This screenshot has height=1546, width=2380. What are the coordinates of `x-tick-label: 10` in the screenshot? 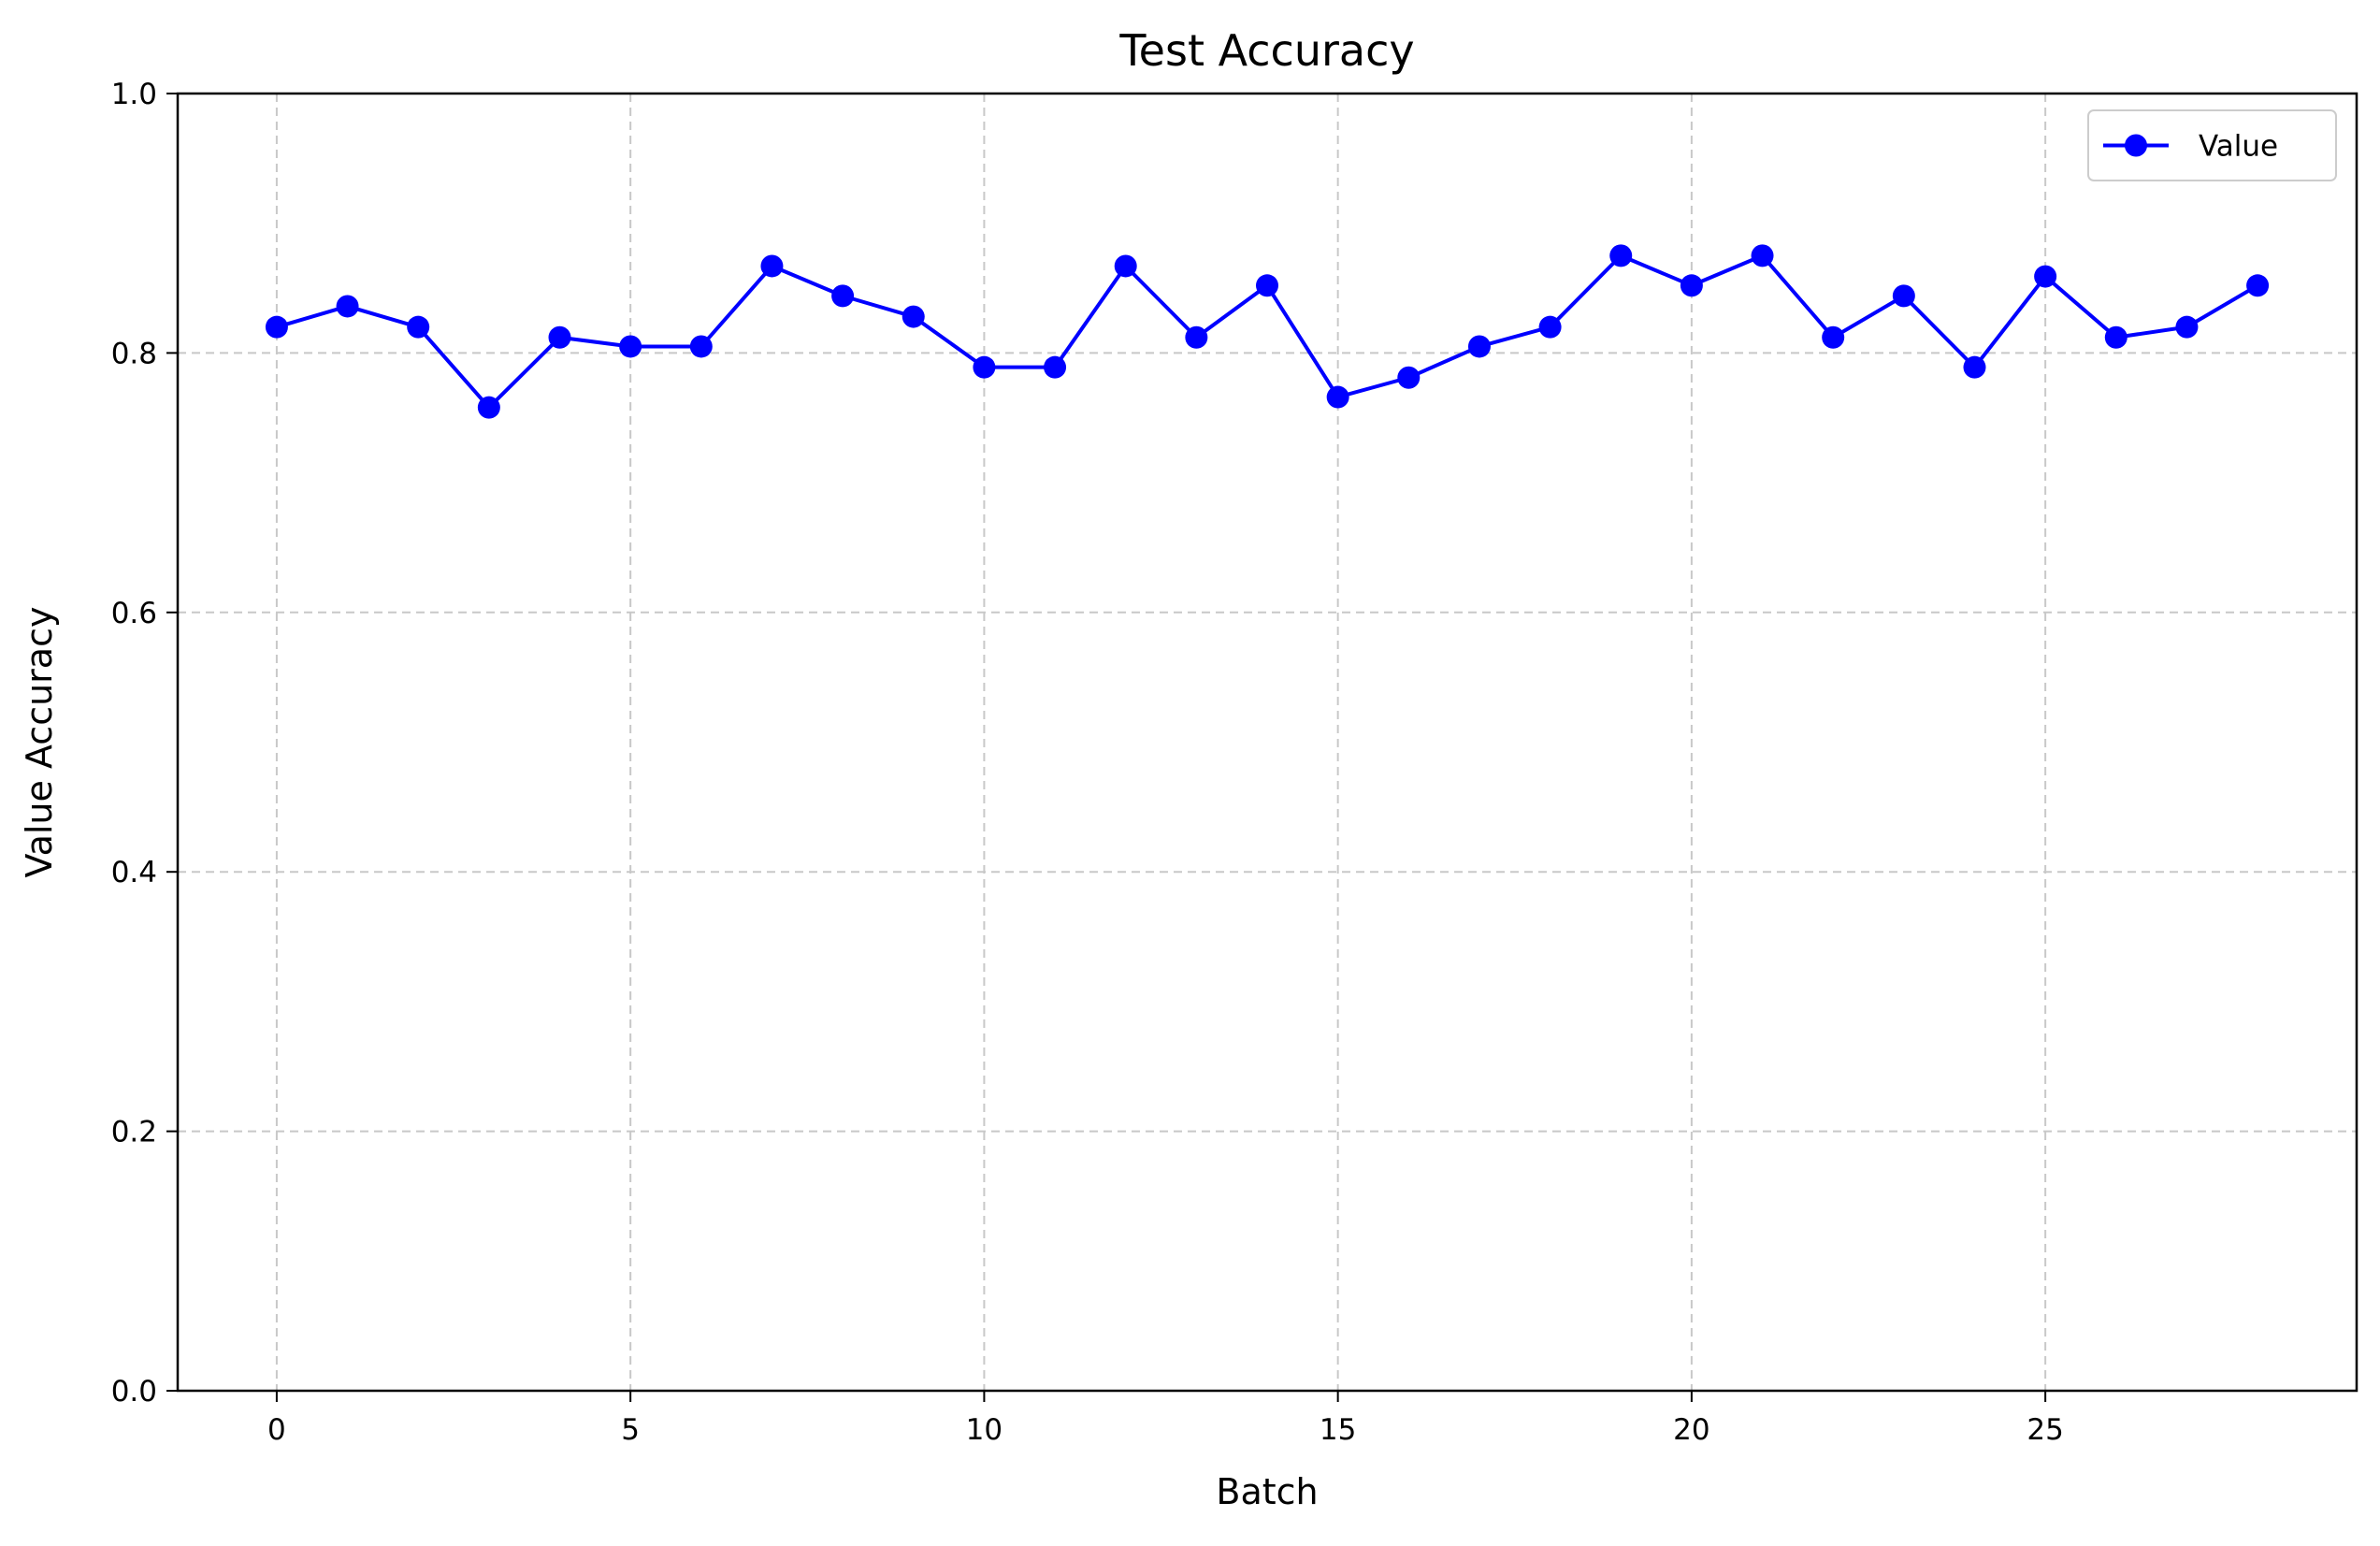 It's located at (984, 1430).